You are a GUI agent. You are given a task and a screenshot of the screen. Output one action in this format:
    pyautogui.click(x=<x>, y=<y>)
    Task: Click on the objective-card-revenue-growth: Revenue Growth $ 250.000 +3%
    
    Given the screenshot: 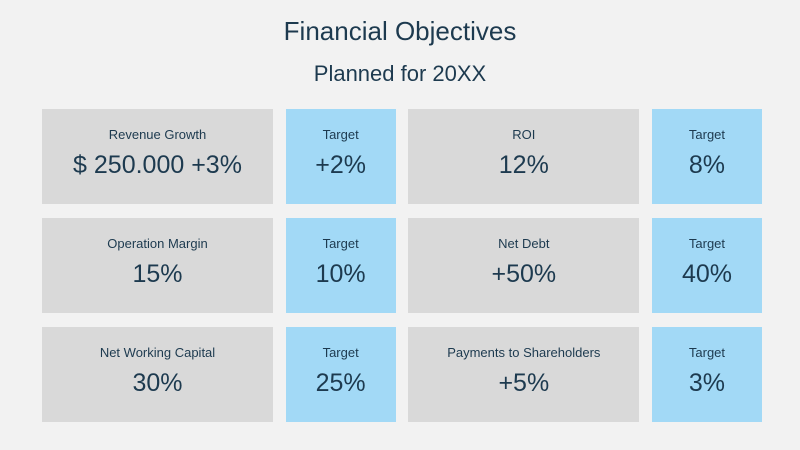 What is the action you would take?
    pyautogui.click(x=157, y=156)
    